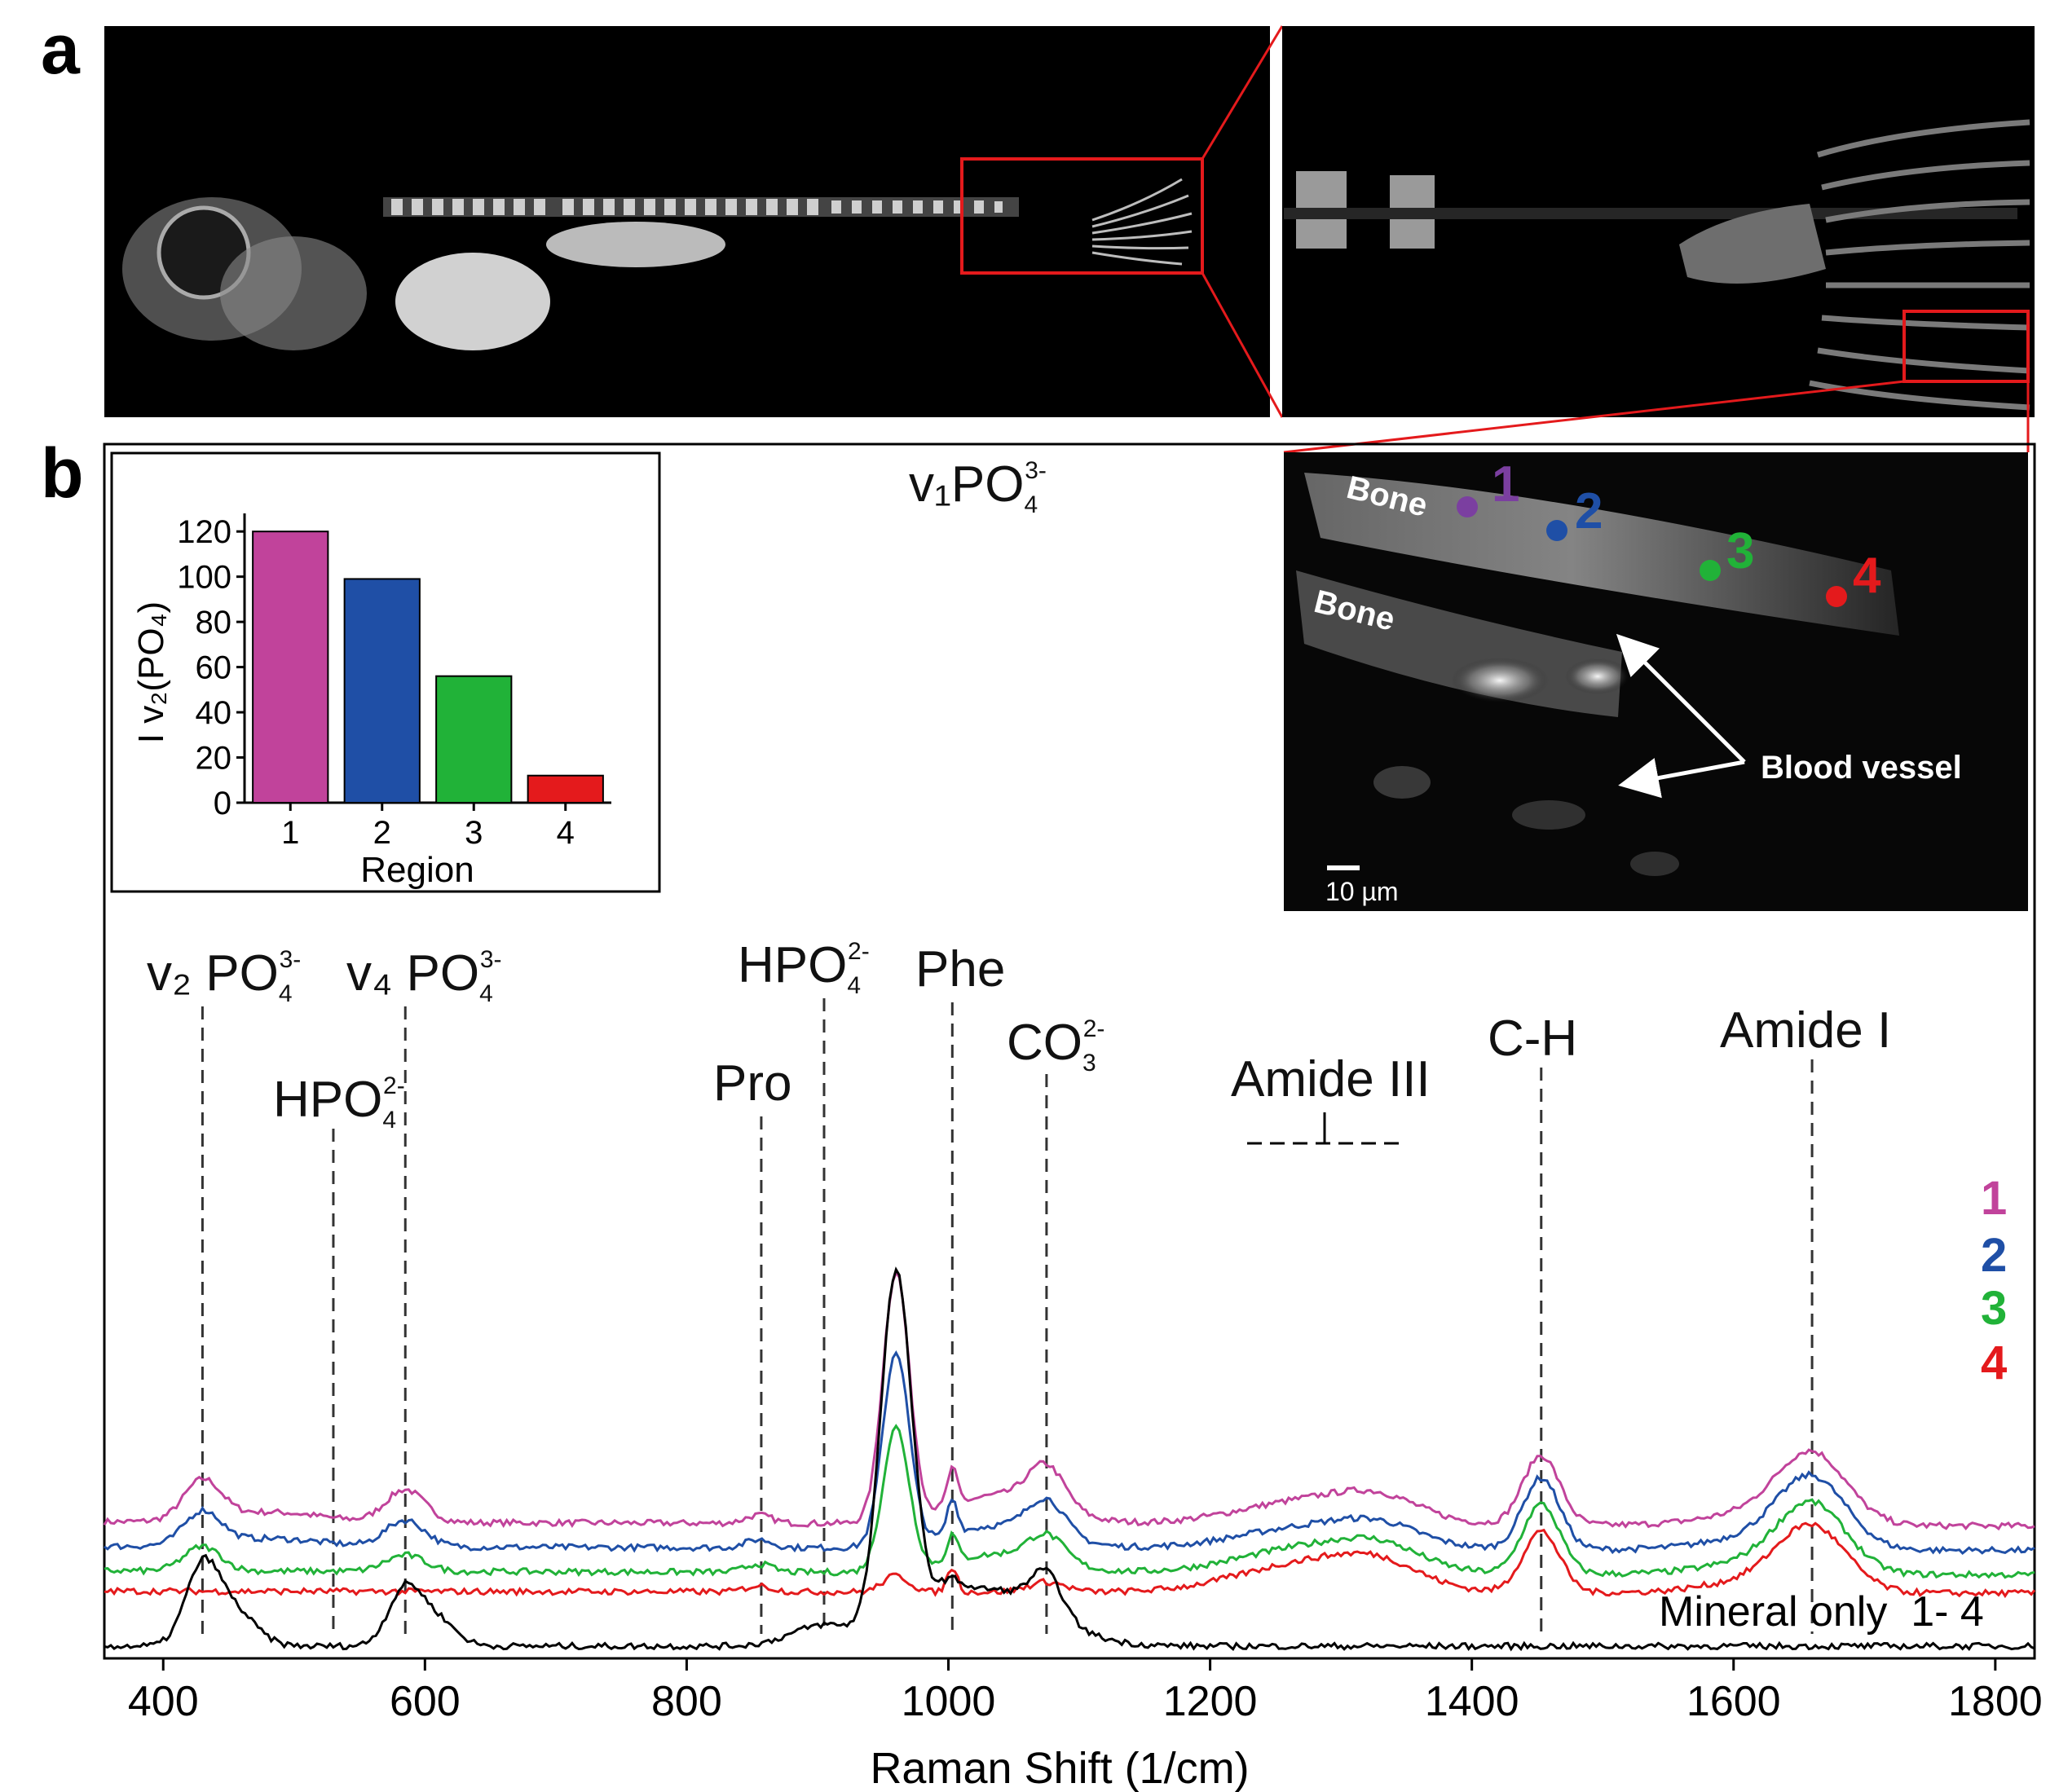 This screenshot has height=1792, width=2059. Describe the element at coordinates (566, 833) in the screenshot. I see `bar-x-tick-label: 4` at that location.